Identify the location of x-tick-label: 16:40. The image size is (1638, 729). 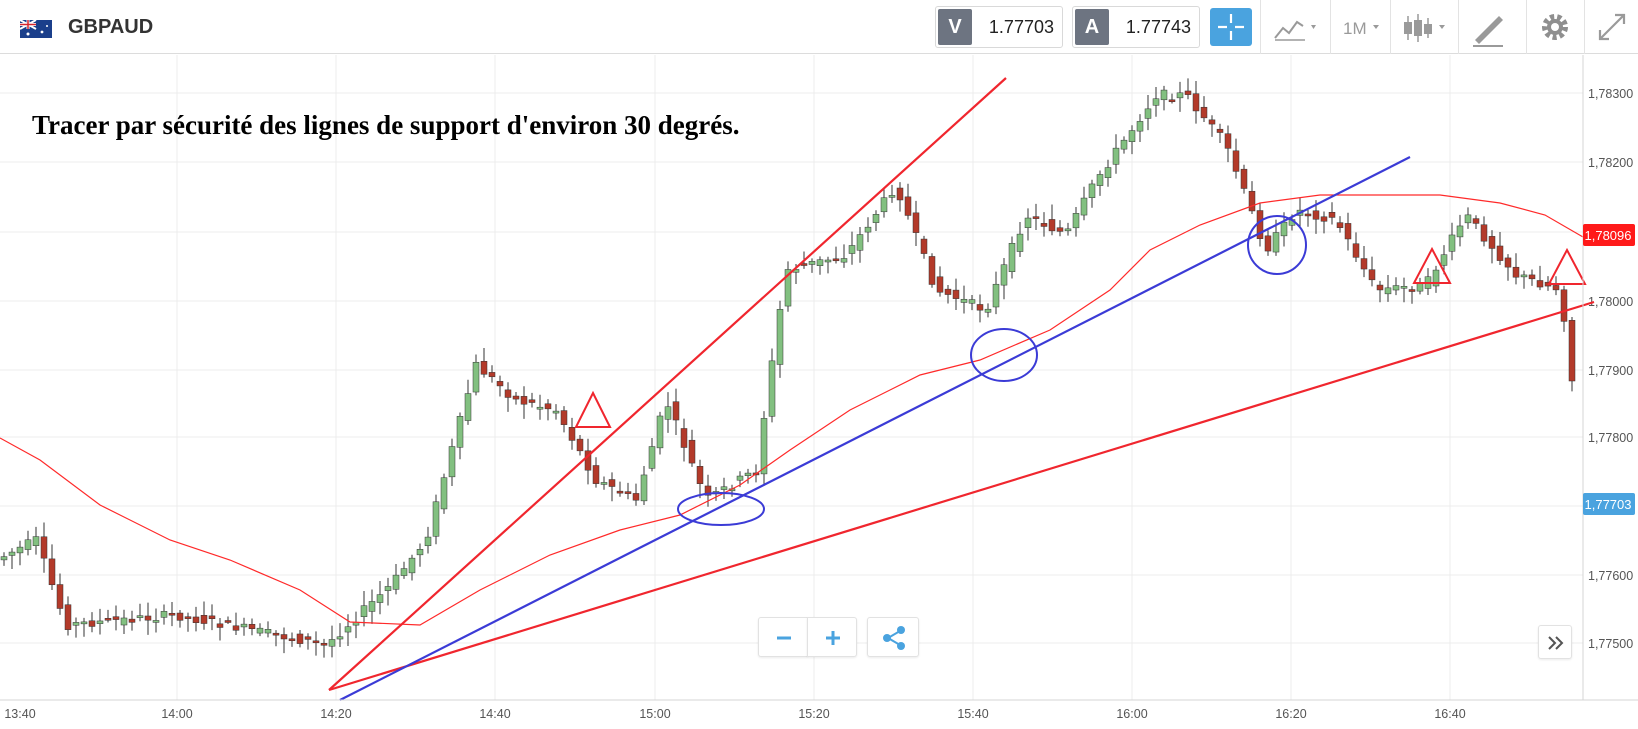
(1449, 714).